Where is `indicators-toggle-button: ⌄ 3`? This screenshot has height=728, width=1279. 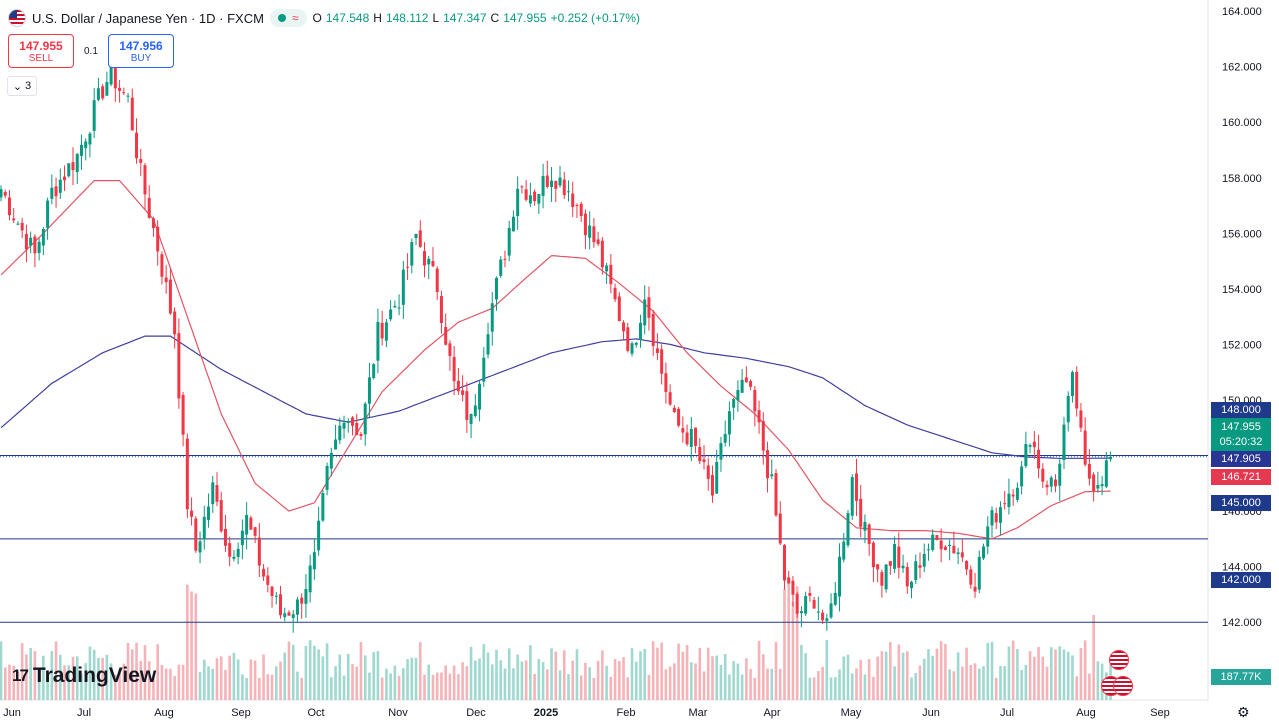 indicators-toggle-button: ⌄ 3 is located at coordinates (22, 86).